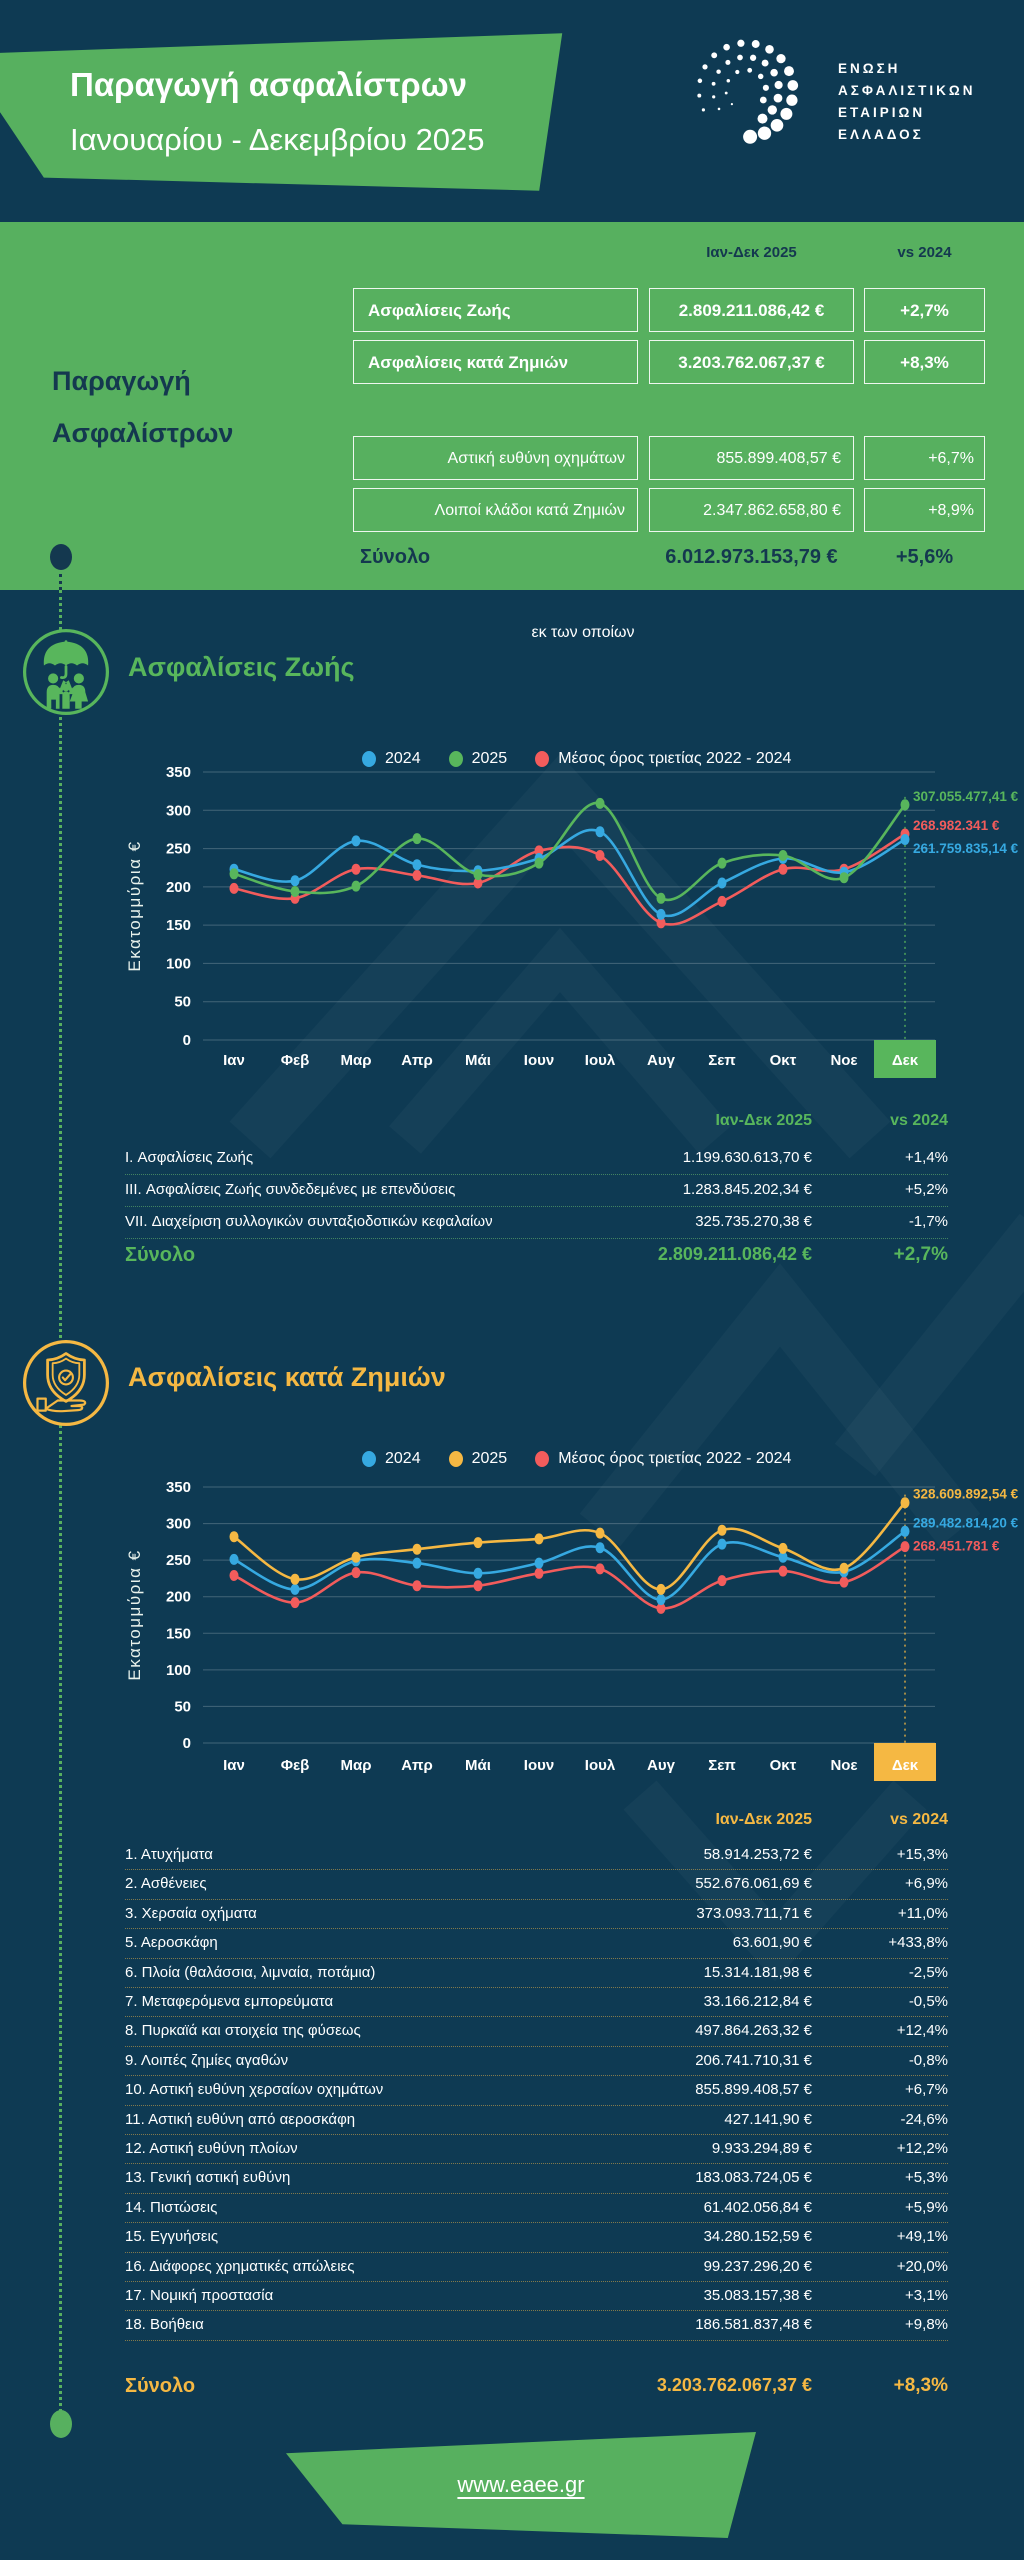  I want to click on row-label: 11. Αστική ευθύνη από αεροσκάφη, so click(240, 2119).